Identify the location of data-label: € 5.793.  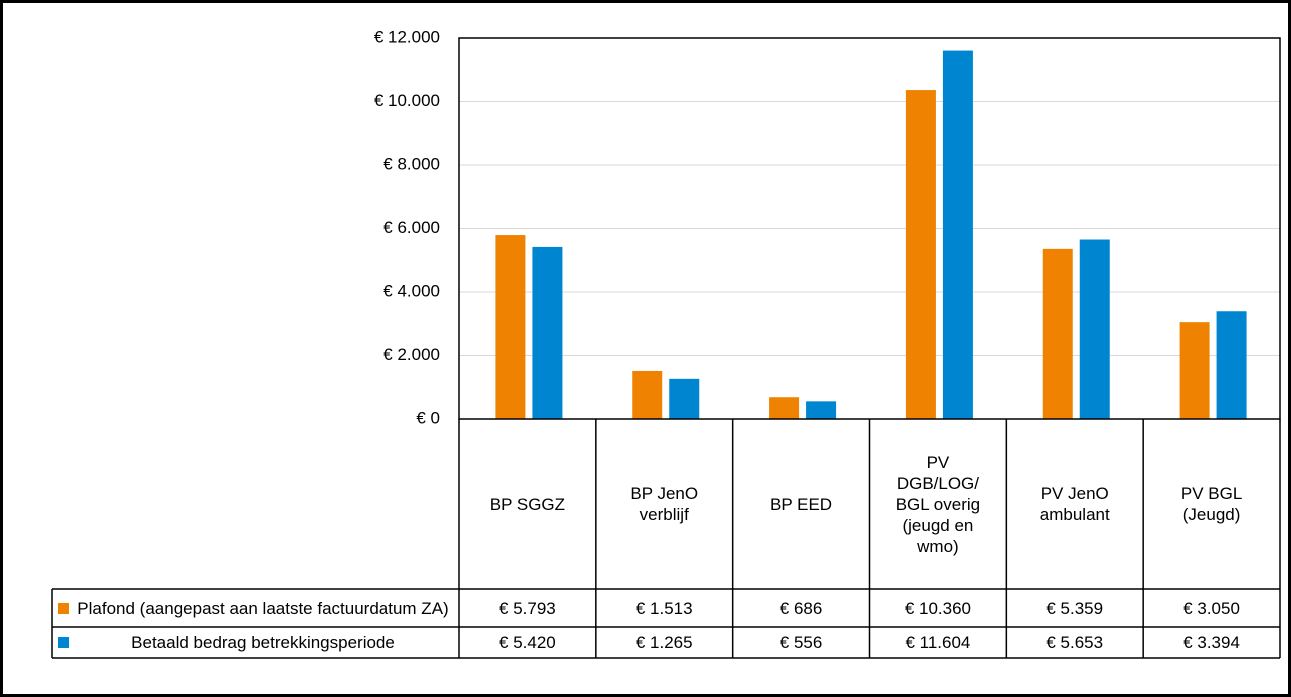
(527, 608).